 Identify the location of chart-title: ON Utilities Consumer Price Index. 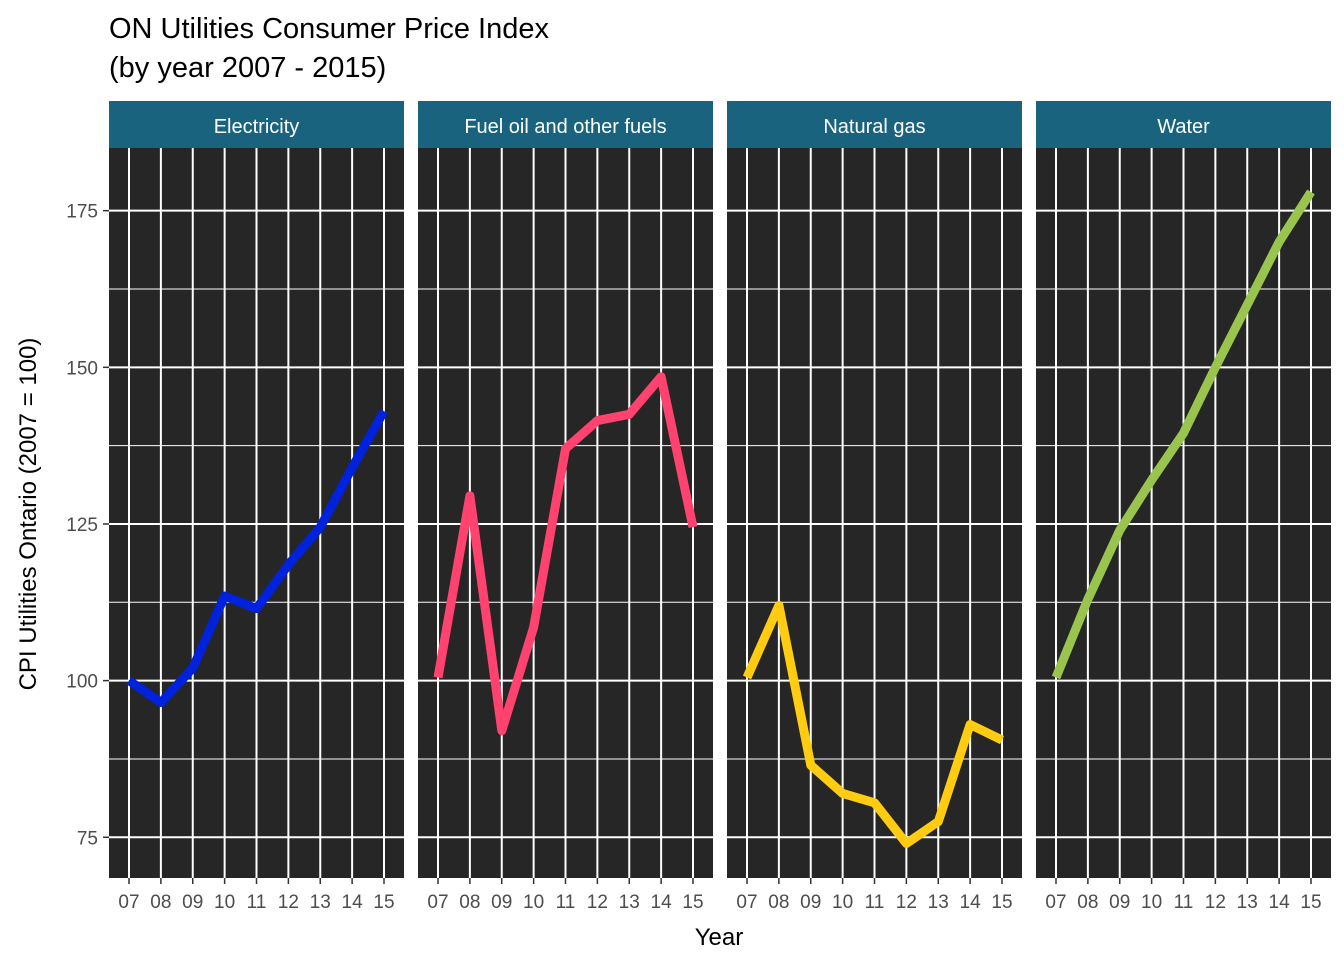
(329, 29).